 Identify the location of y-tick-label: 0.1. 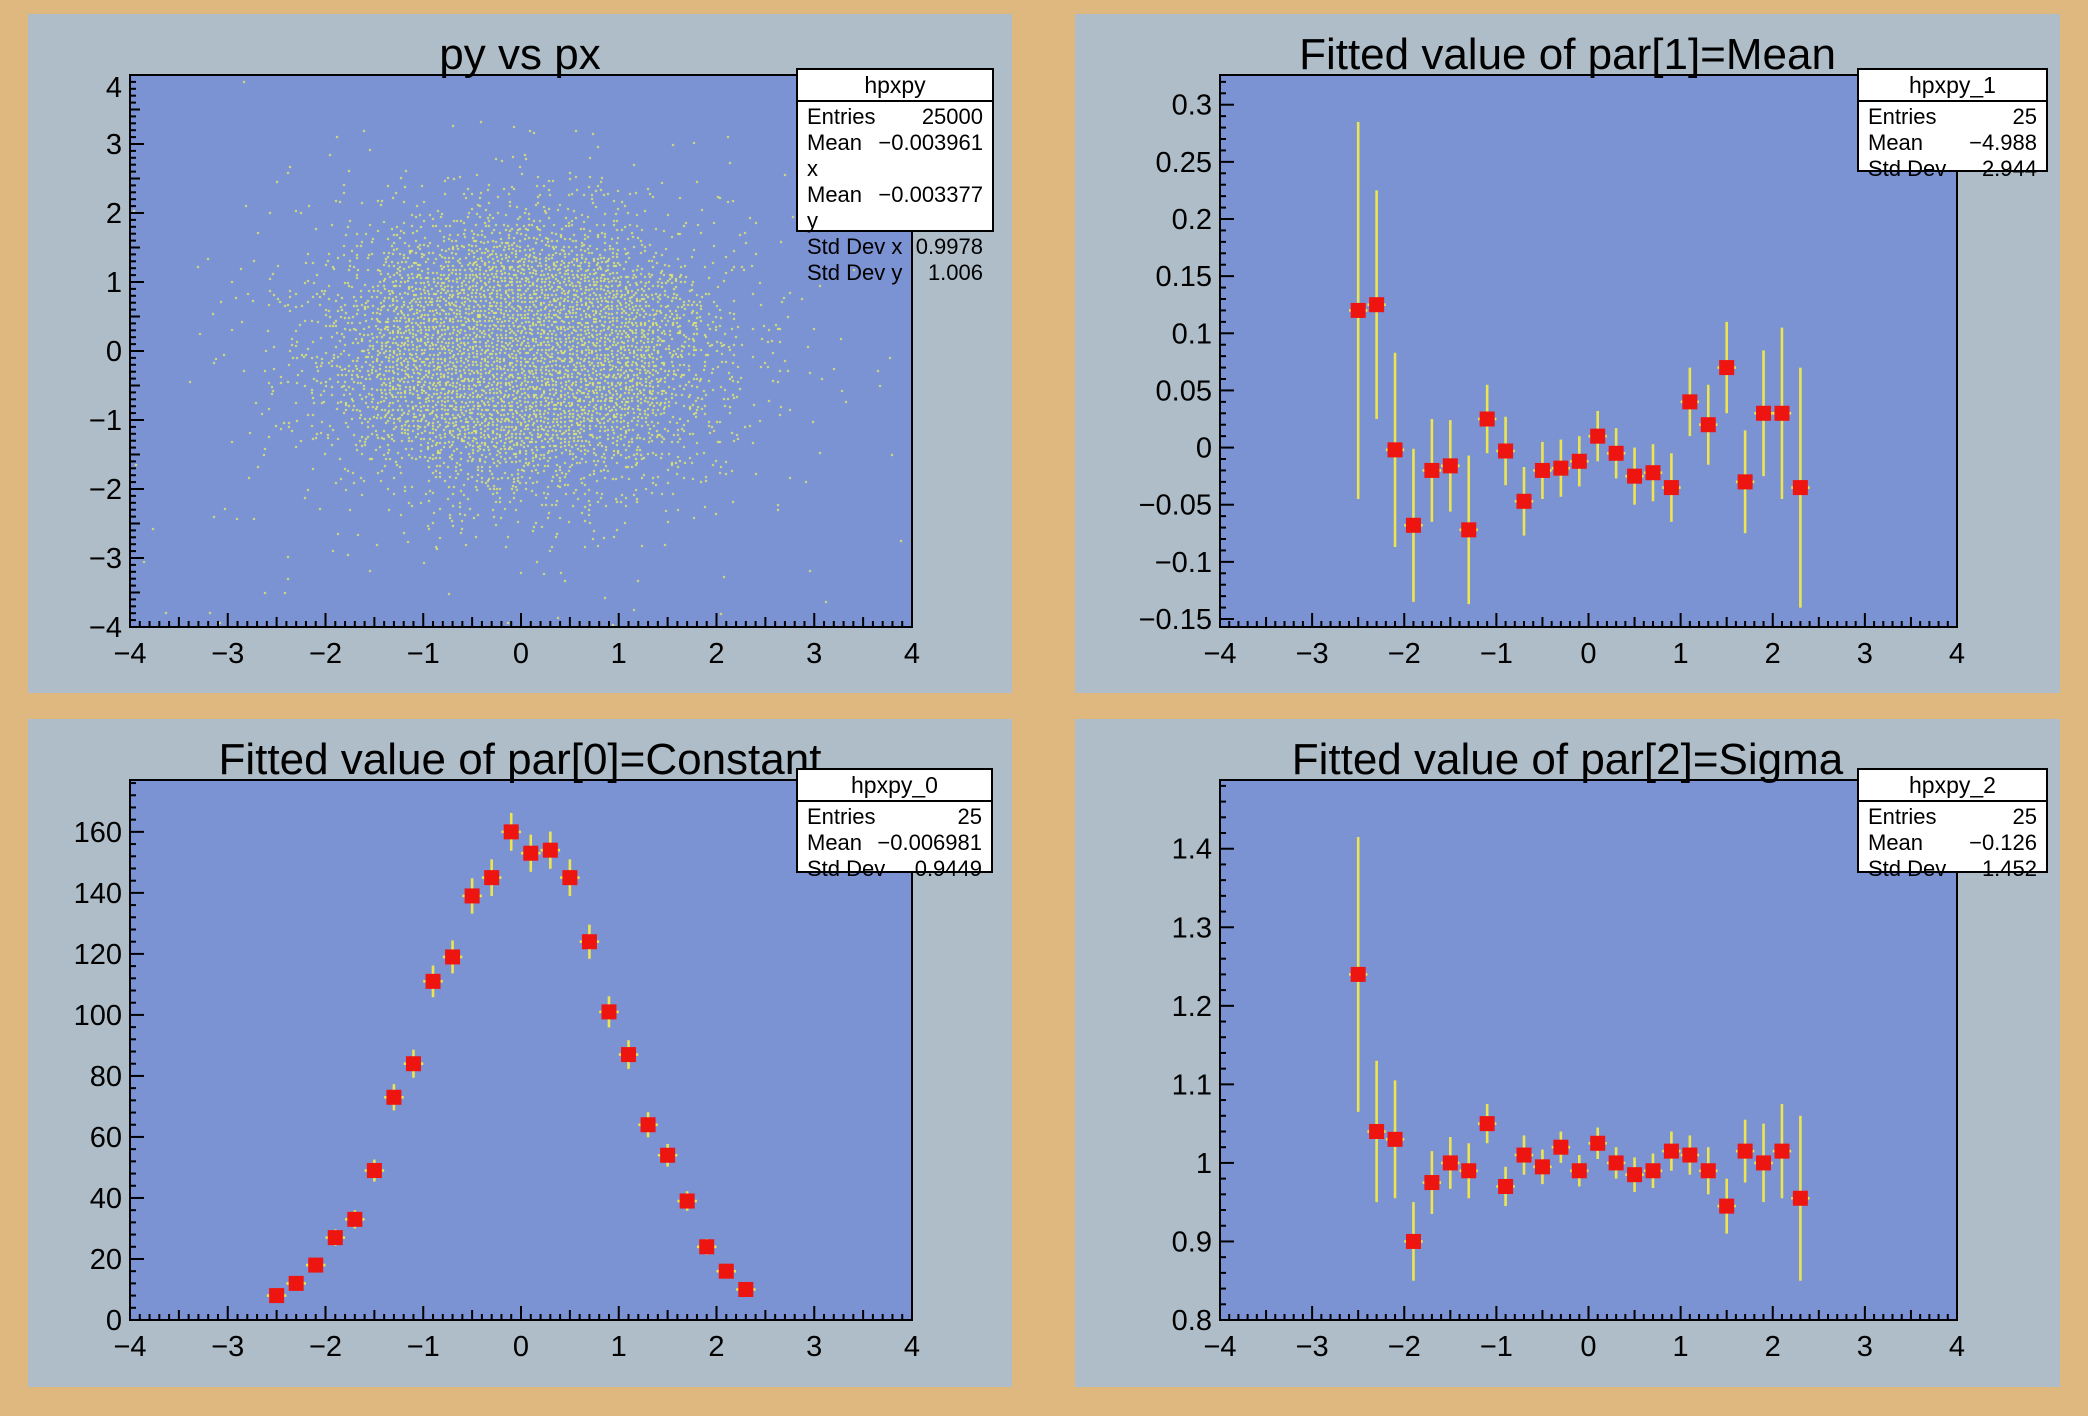
(1192, 334).